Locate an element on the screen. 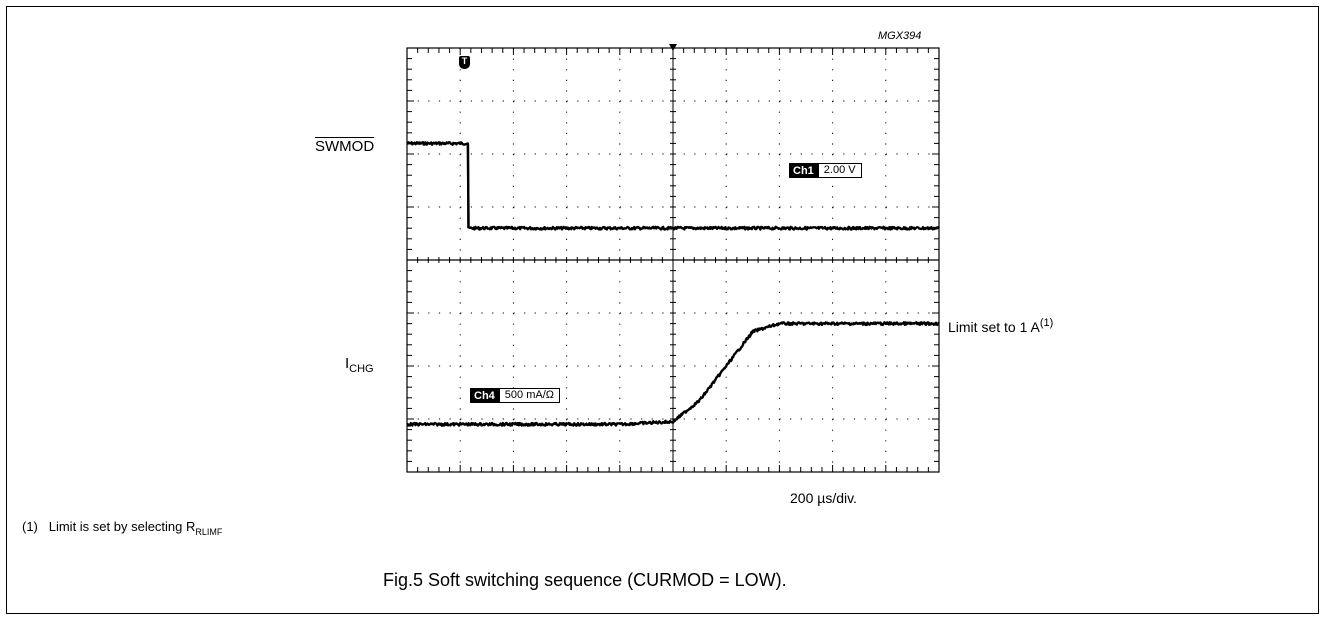  figure-code: MGX394 is located at coordinates (900, 36).